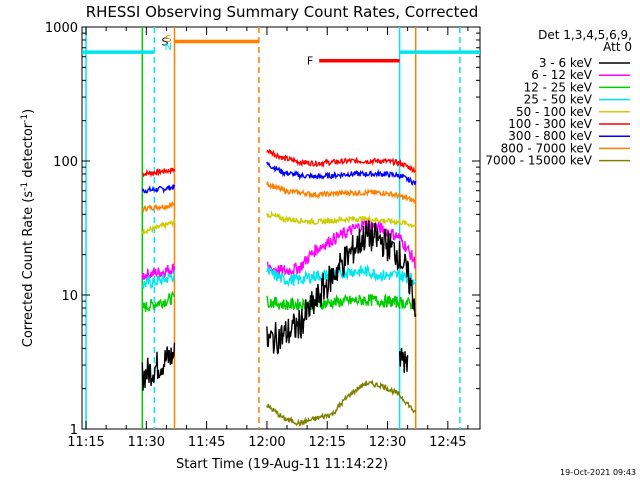 The image size is (640, 480). Describe the element at coordinates (326, 442) in the screenshot. I see `x-tick-label: 12:15` at that location.